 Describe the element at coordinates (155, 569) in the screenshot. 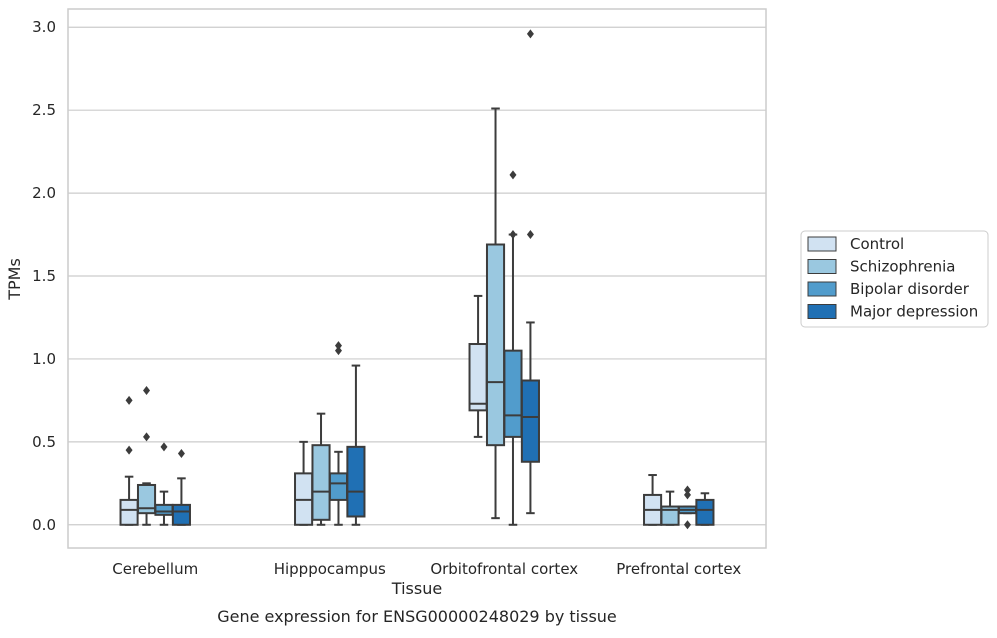

I see `x-tick-label: Cerebellum` at that location.